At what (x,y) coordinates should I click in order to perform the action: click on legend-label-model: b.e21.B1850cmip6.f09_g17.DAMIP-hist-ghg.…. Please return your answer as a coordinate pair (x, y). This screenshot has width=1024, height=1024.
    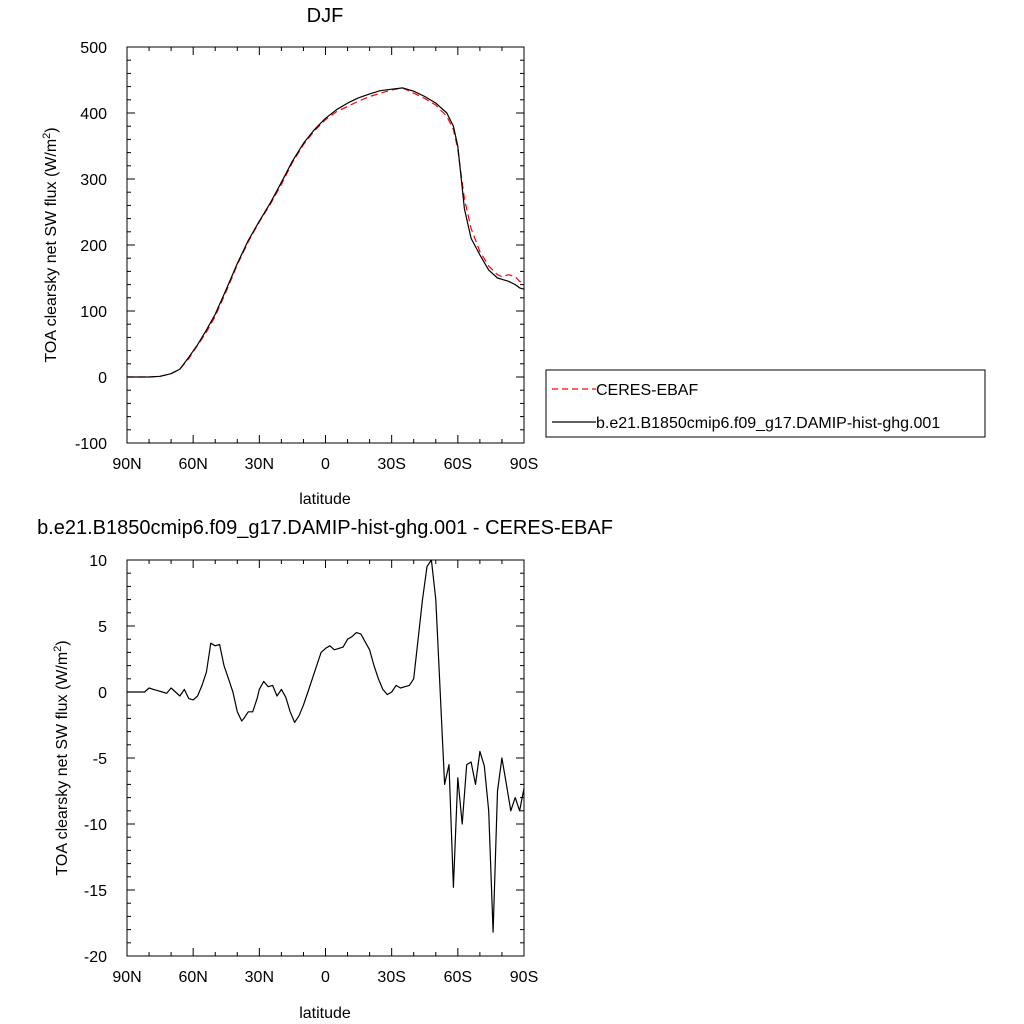
    Looking at the image, I should click on (768, 423).